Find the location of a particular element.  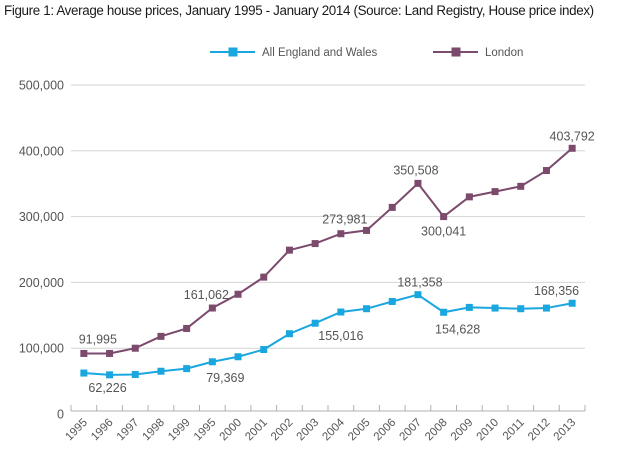

legend-label: London is located at coordinates (504, 53).